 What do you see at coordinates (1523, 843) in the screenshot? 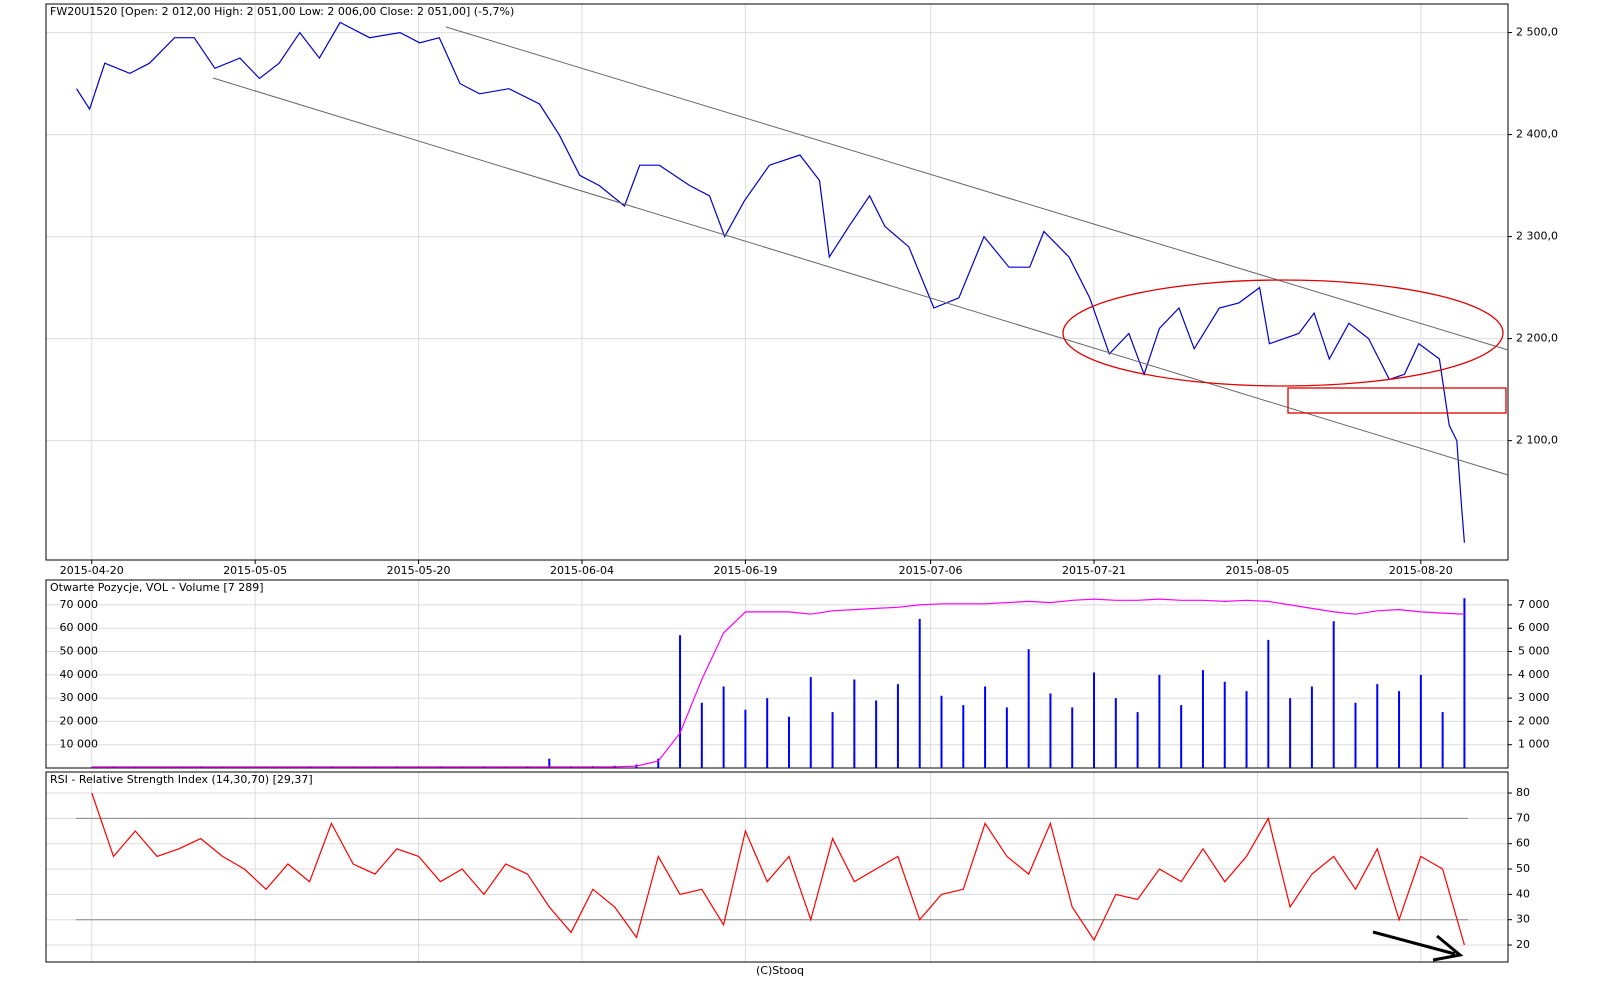
I see `y-tick-label: 60` at bounding box center [1523, 843].